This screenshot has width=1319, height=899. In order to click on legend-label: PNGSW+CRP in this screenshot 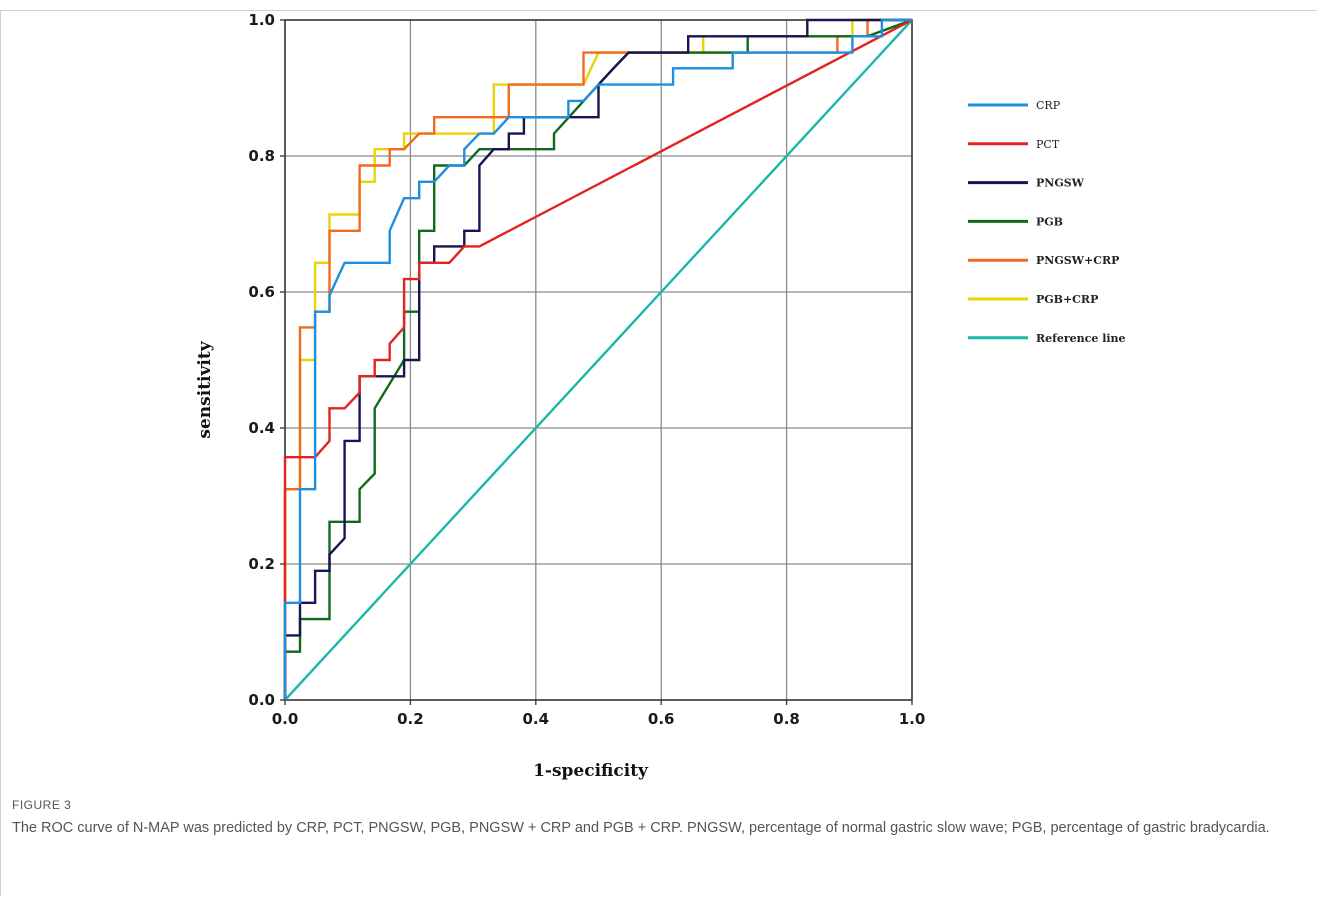, I will do `click(1077, 260)`.